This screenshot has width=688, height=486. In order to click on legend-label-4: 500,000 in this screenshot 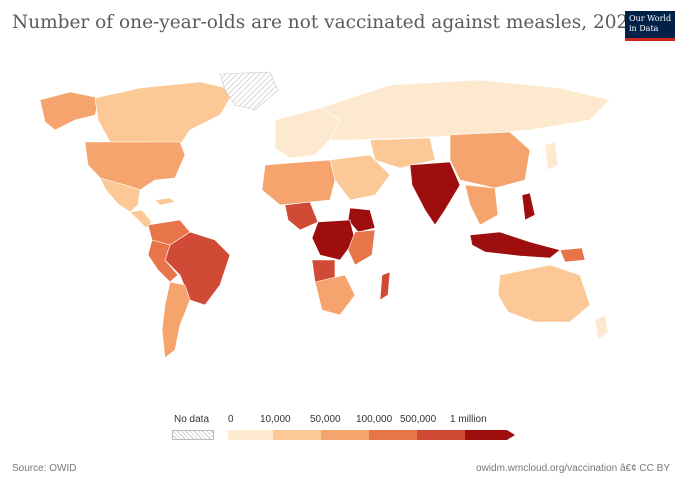, I will do `click(418, 419)`.